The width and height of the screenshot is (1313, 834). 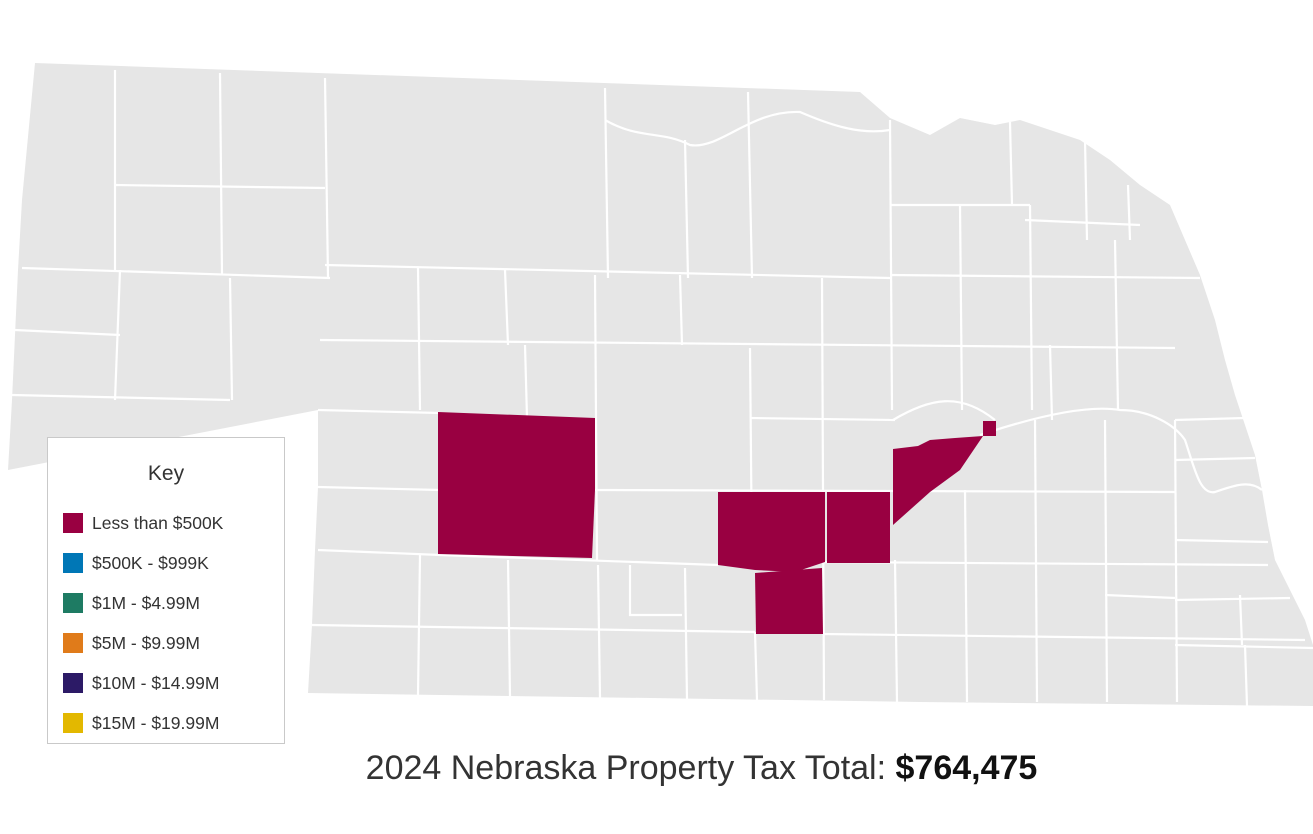 I want to click on legend-label: $15M - $19.99M, so click(x=156, y=722).